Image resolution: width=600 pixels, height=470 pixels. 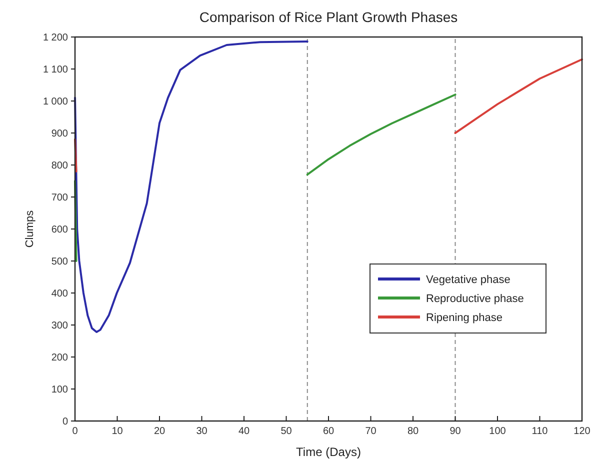 What do you see at coordinates (286, 431) in the screenshot?
I see `x-tick-label: 50` at bounding box center [286, 431].